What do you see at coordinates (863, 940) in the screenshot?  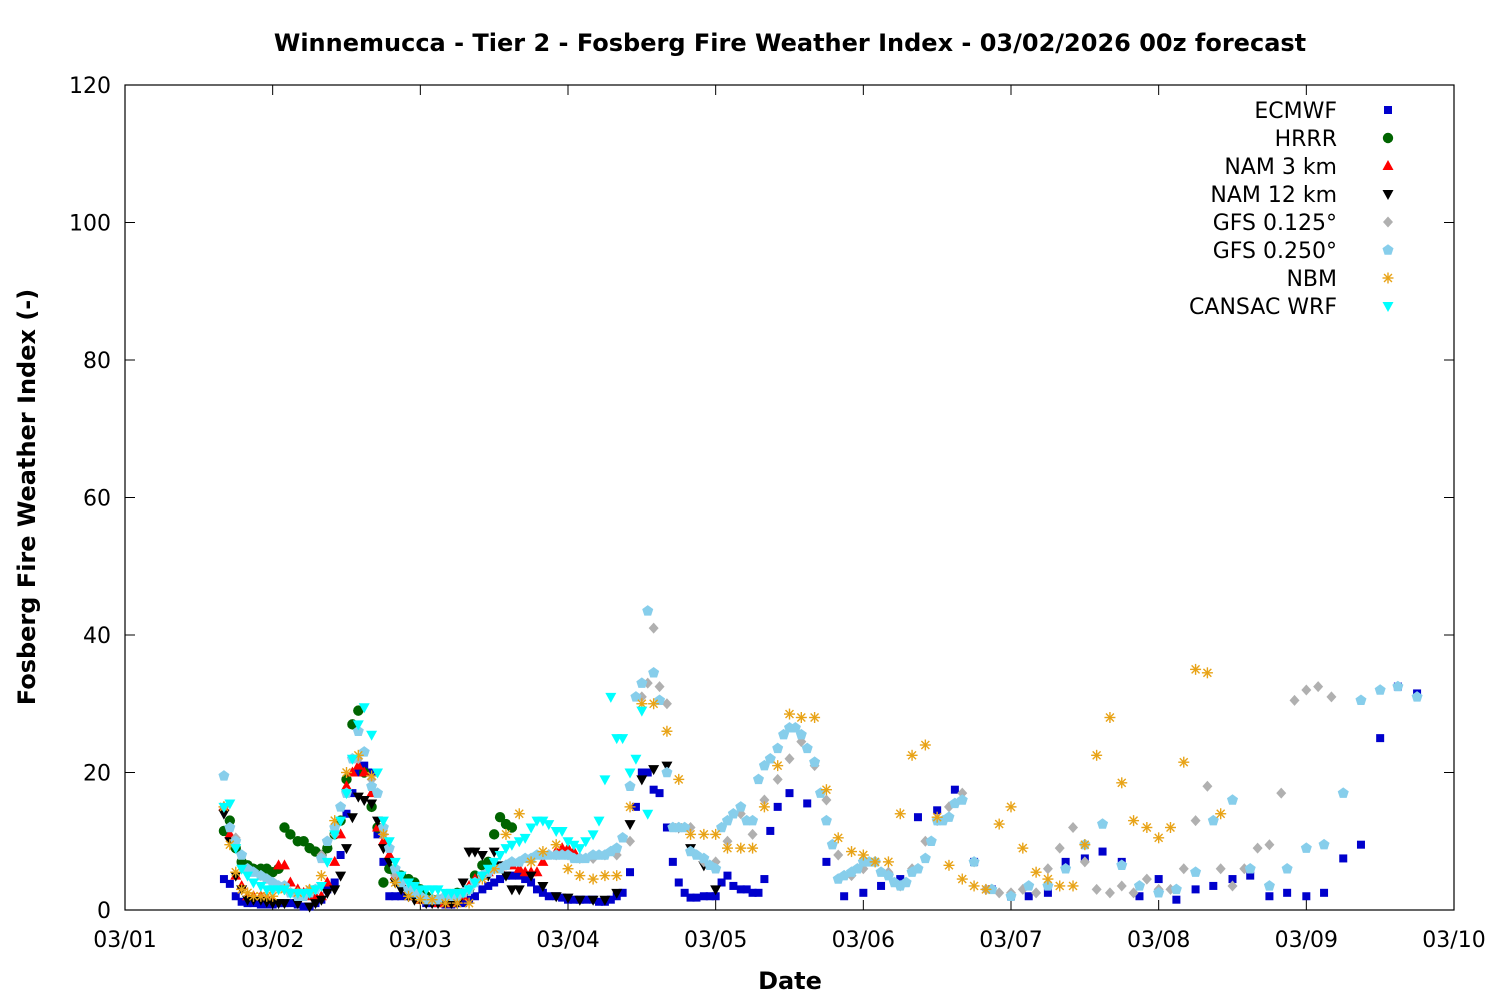 I see `x-tick-label: 03/06` at bounding box center [863, 940].